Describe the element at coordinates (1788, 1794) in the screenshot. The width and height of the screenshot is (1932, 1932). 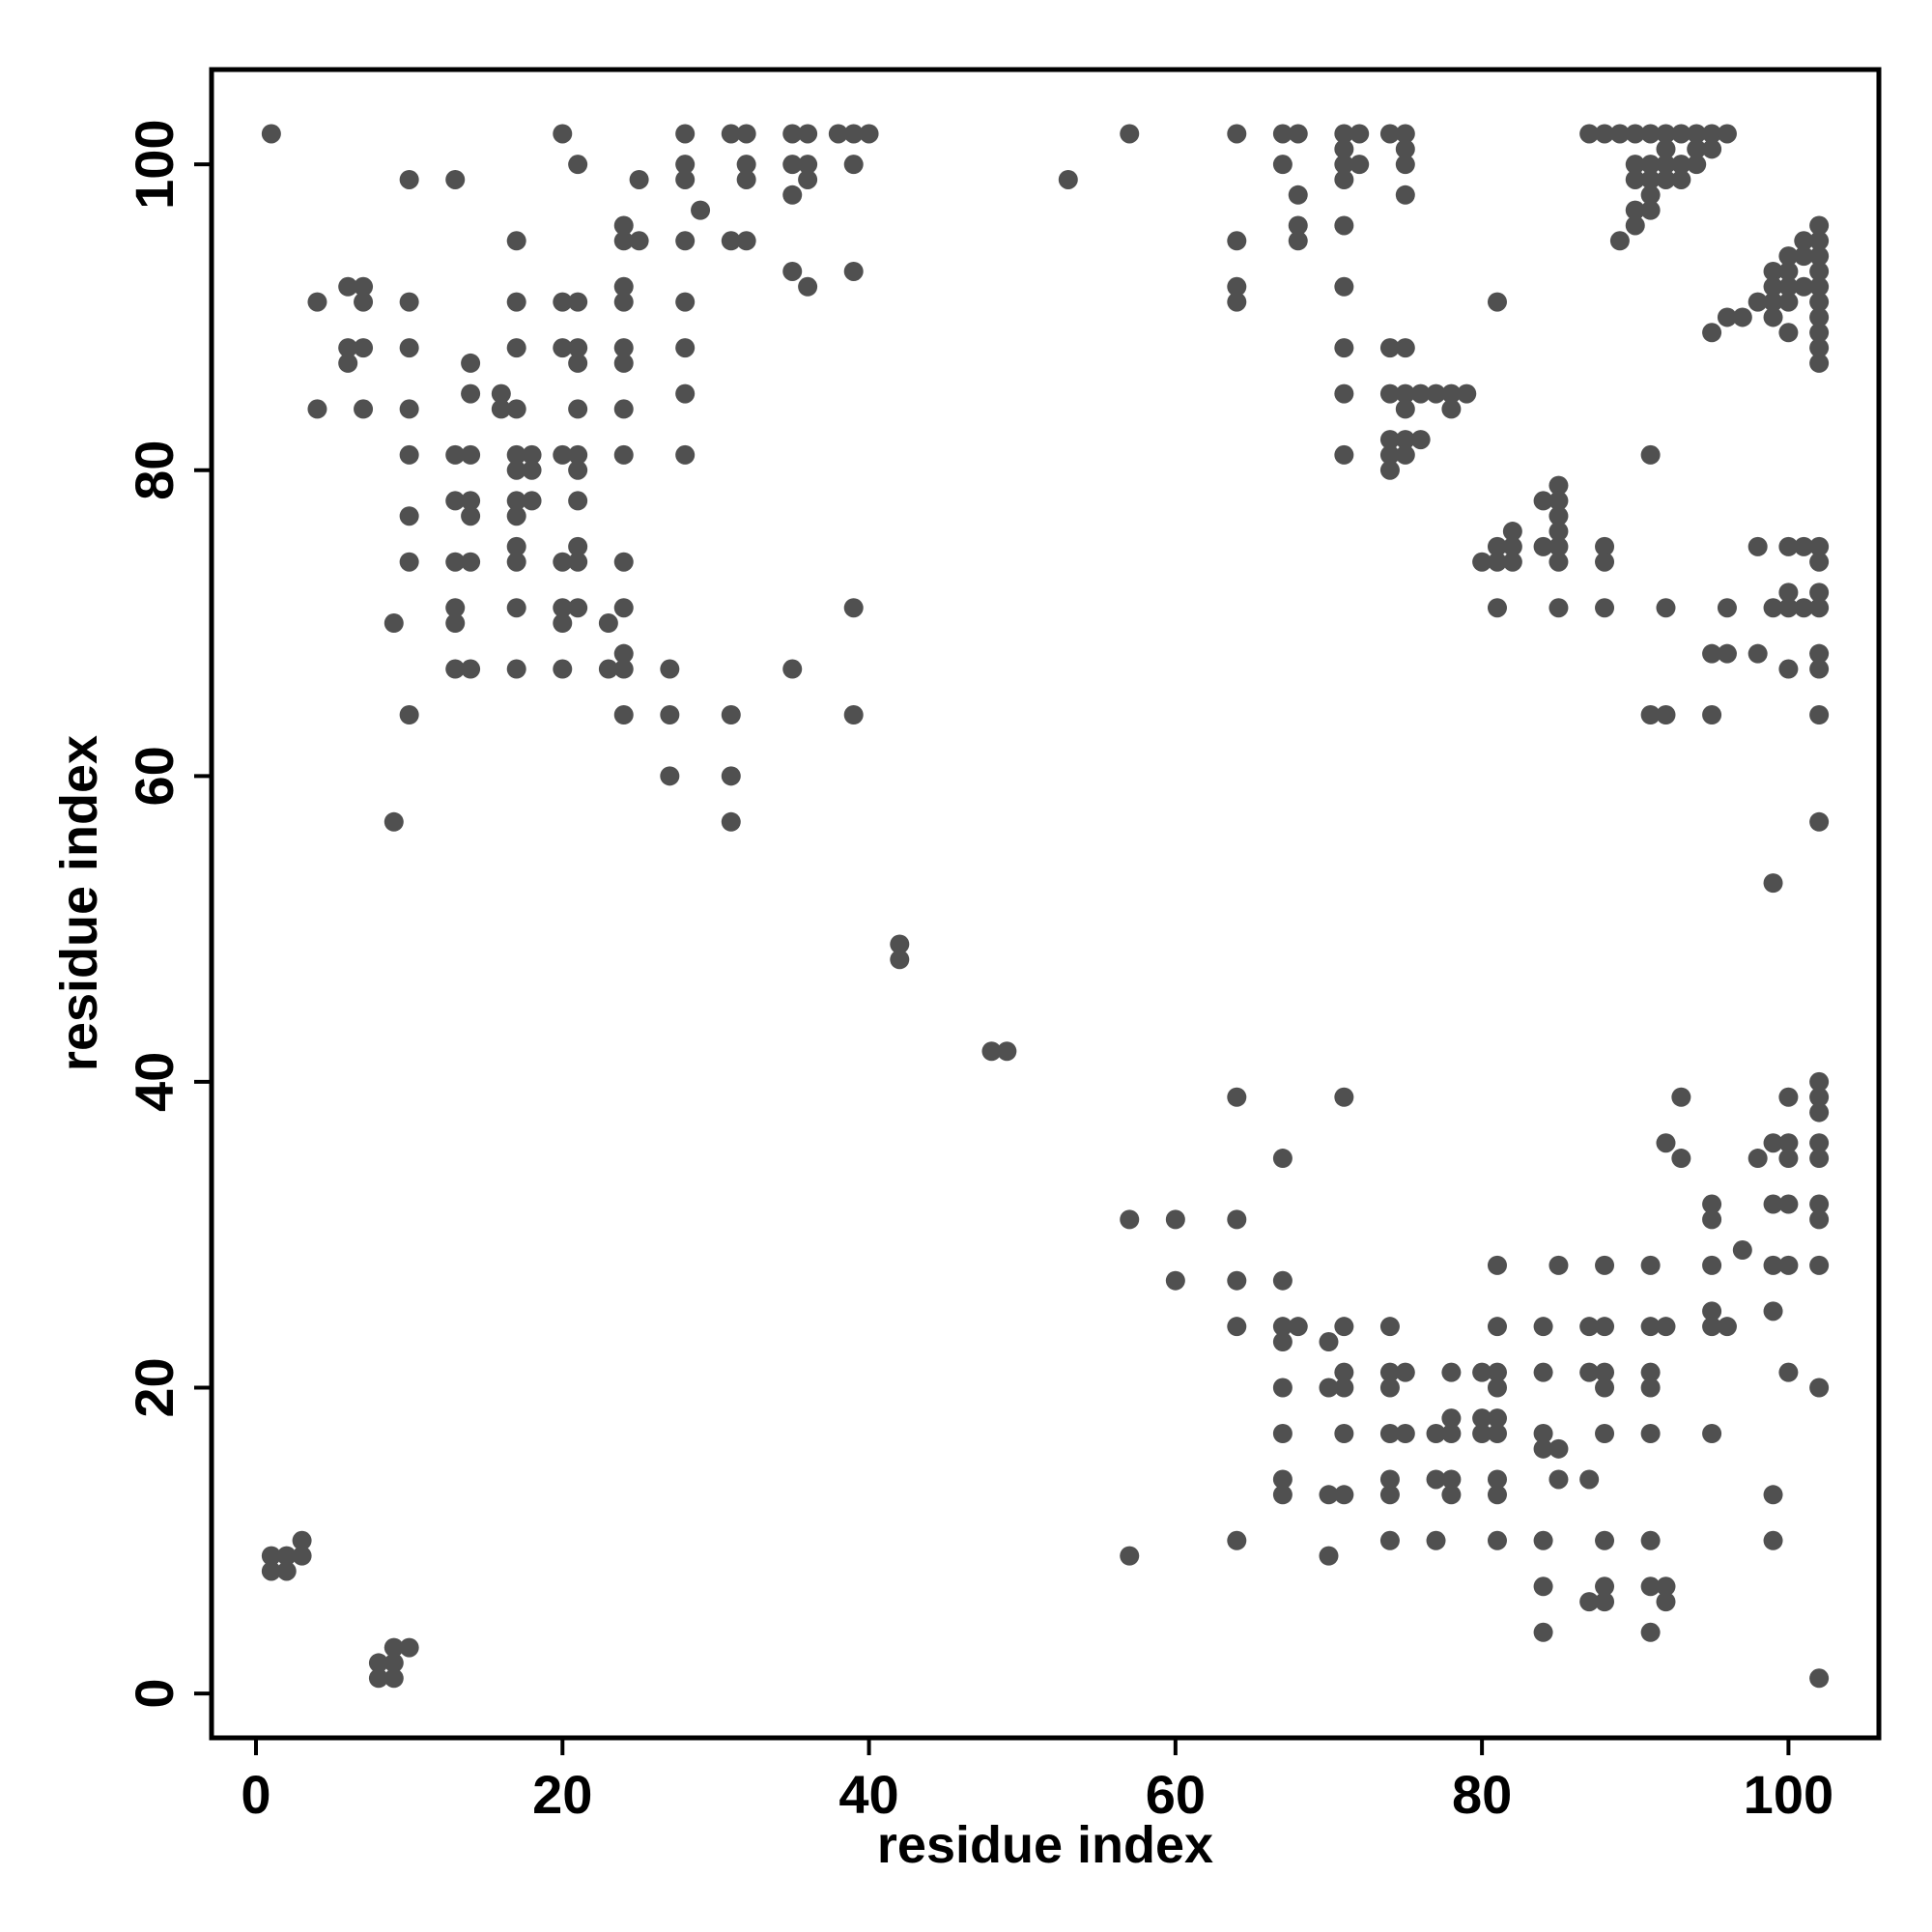
I see `x-tick-label: 100` at that location.